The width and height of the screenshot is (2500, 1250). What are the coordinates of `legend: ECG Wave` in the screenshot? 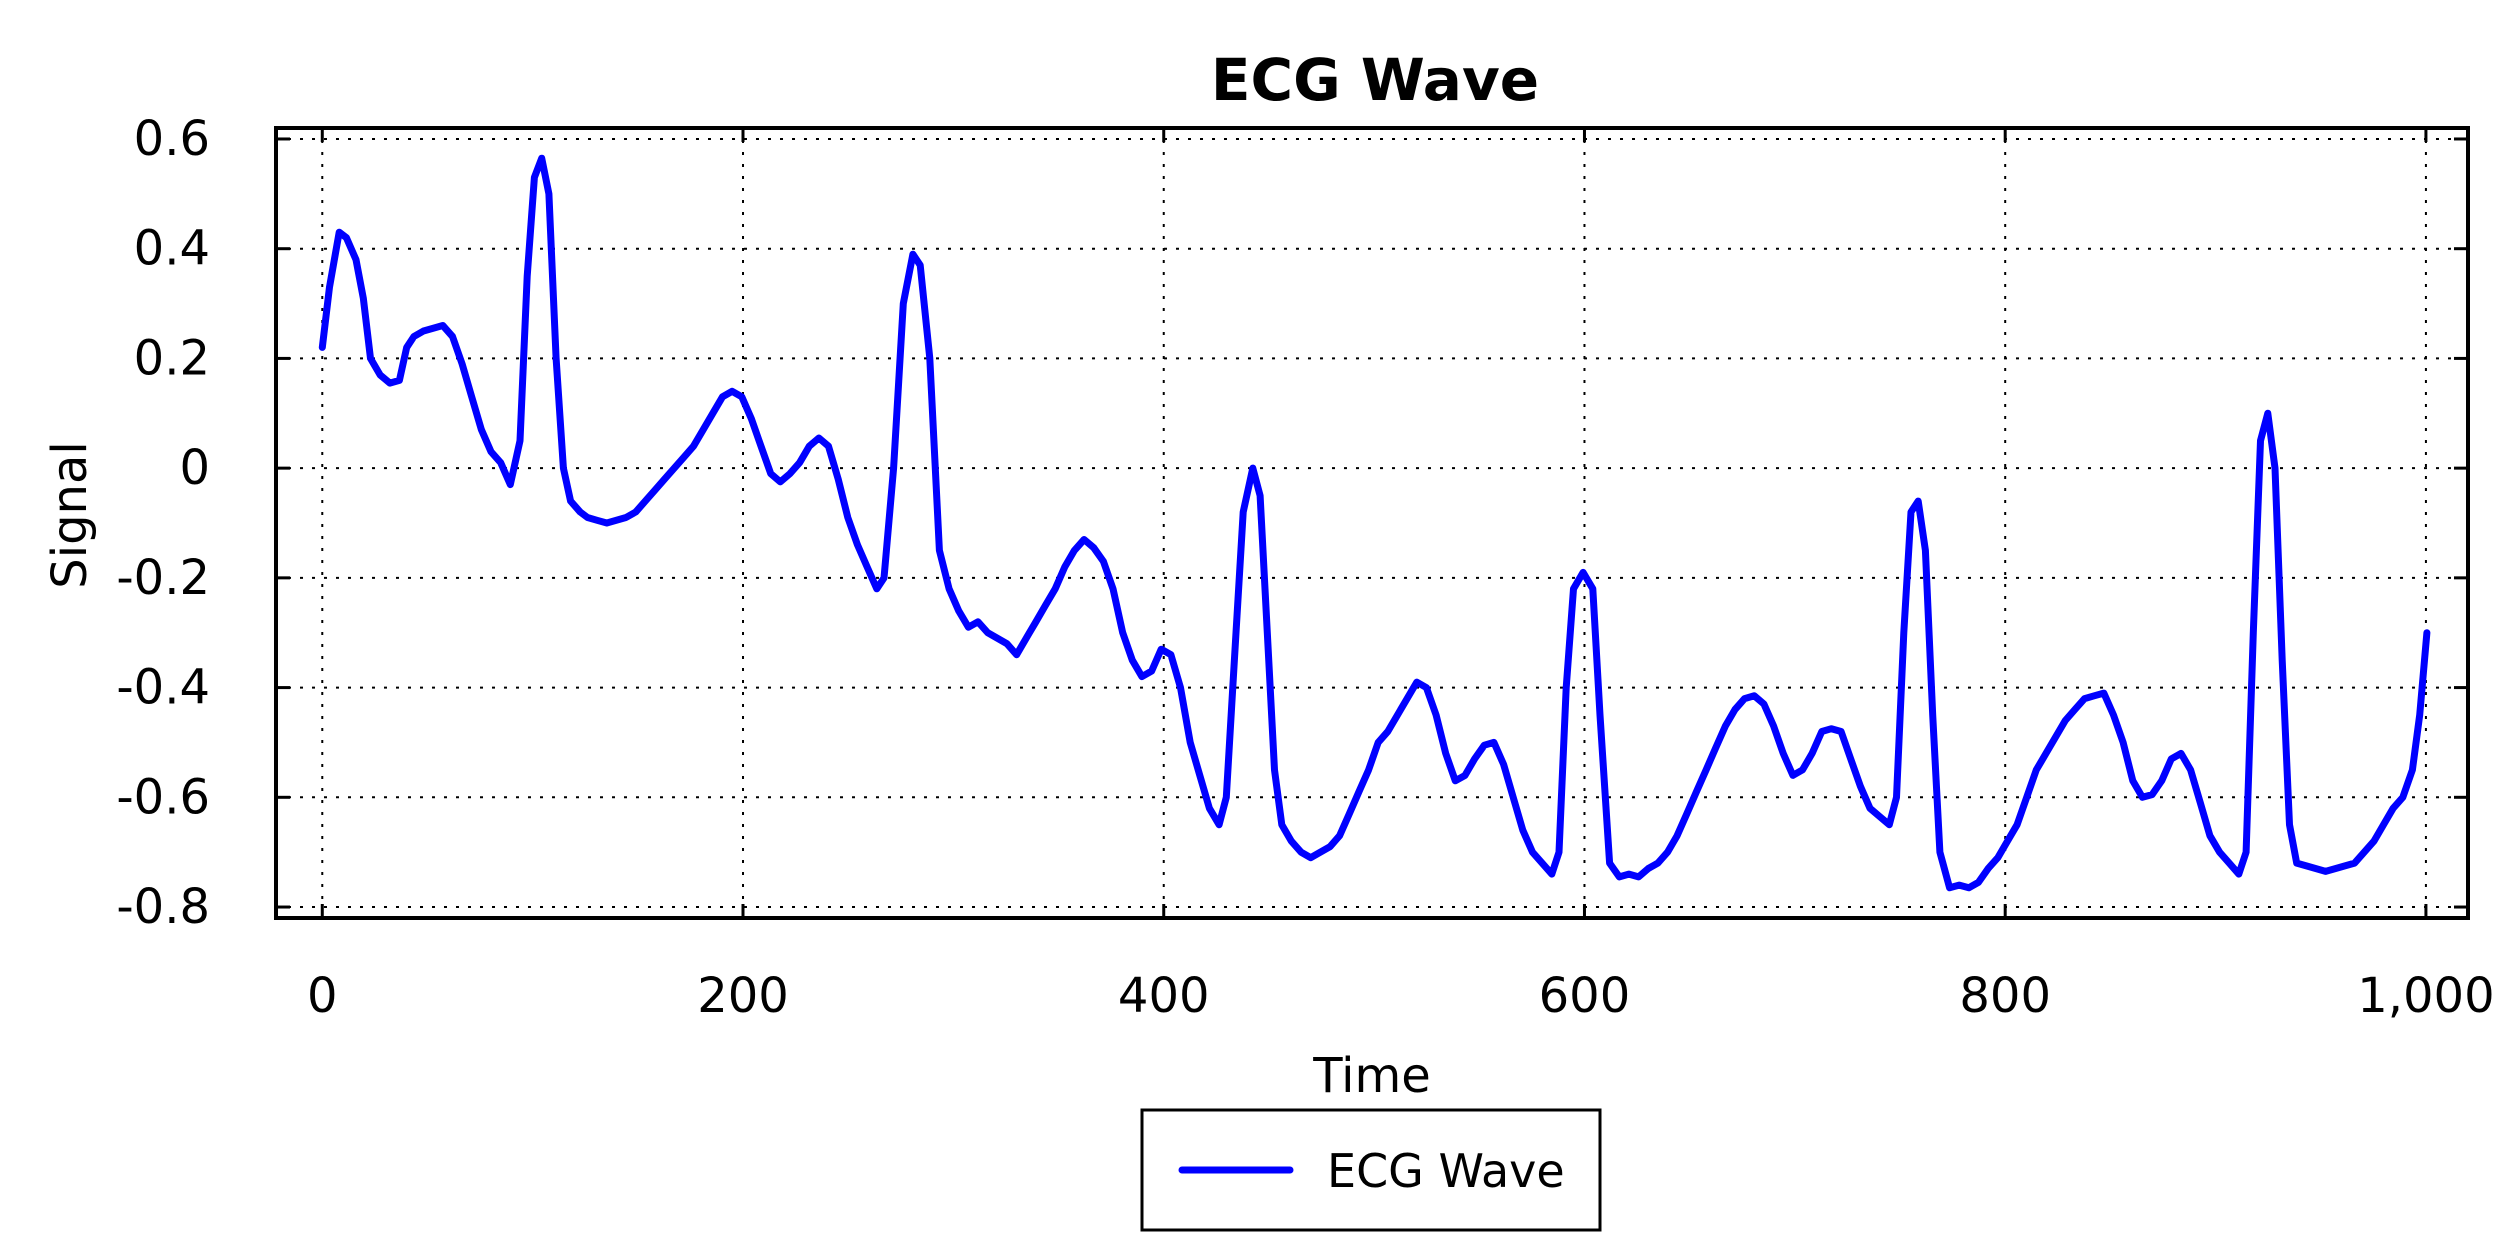 It's located at (1371, 1170).